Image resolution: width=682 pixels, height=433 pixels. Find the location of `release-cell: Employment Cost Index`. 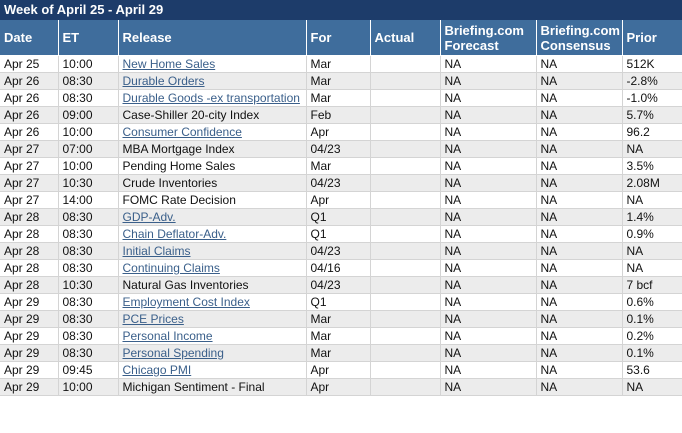

release-cell: Employment Cost Index is located at coordinates (211, 302).